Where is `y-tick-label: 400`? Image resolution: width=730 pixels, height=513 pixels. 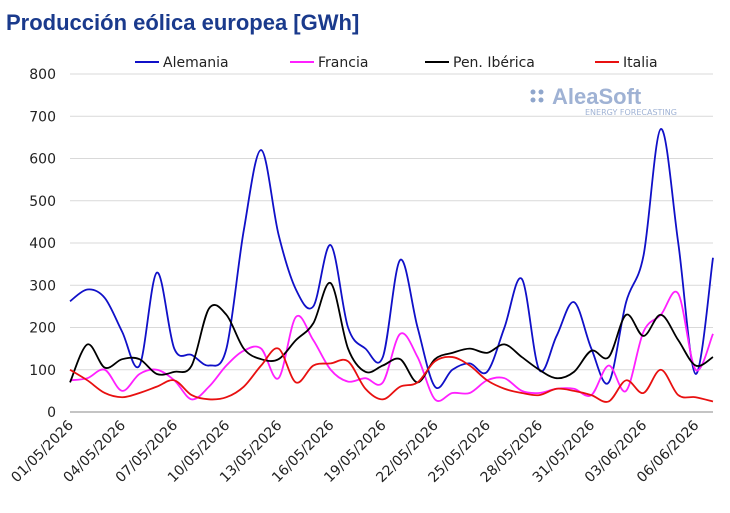
y-tick-label: 400 is located at coordinates (42, 244).